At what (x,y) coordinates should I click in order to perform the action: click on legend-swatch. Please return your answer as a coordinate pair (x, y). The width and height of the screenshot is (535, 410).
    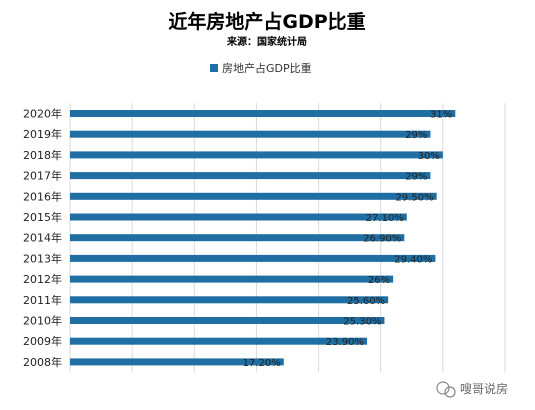
    Looking at the image, I should click on (214, 68).